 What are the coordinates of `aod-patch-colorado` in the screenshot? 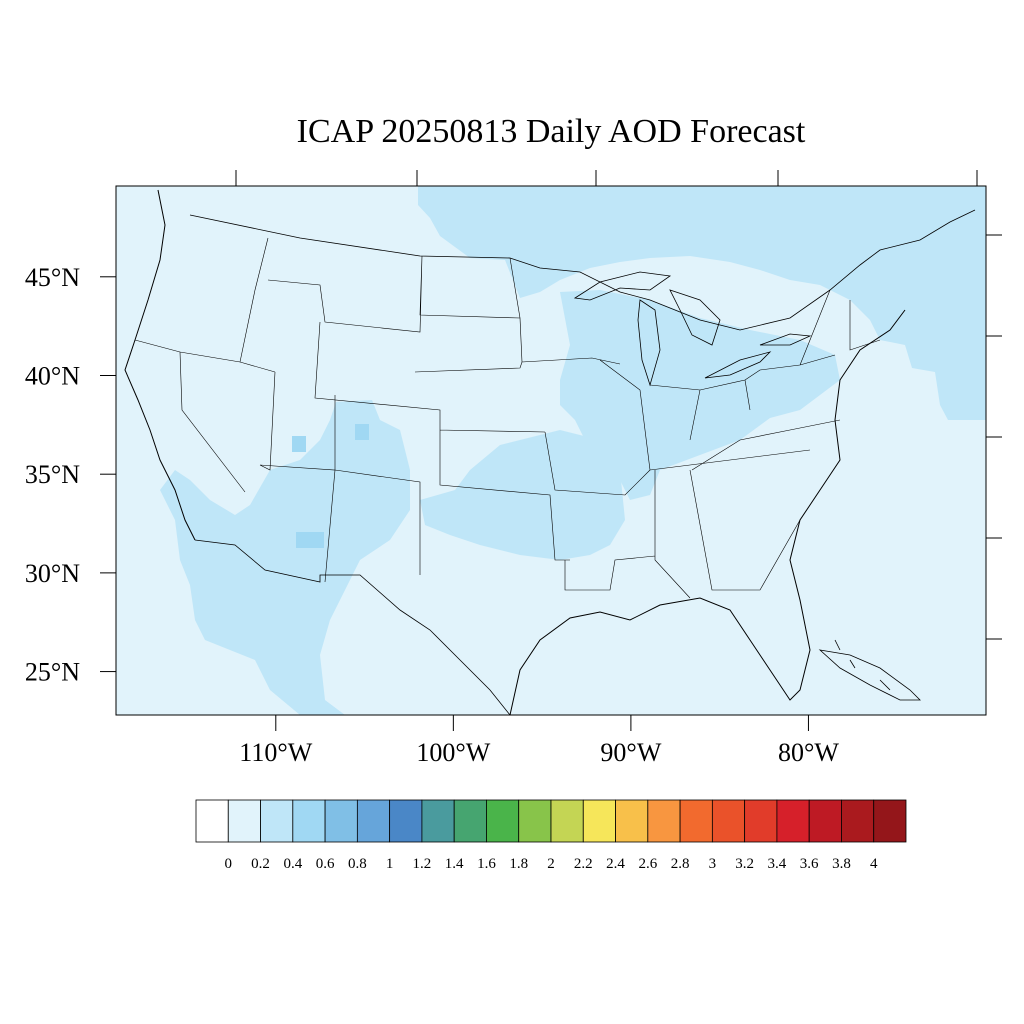 It's located at (362, 432).